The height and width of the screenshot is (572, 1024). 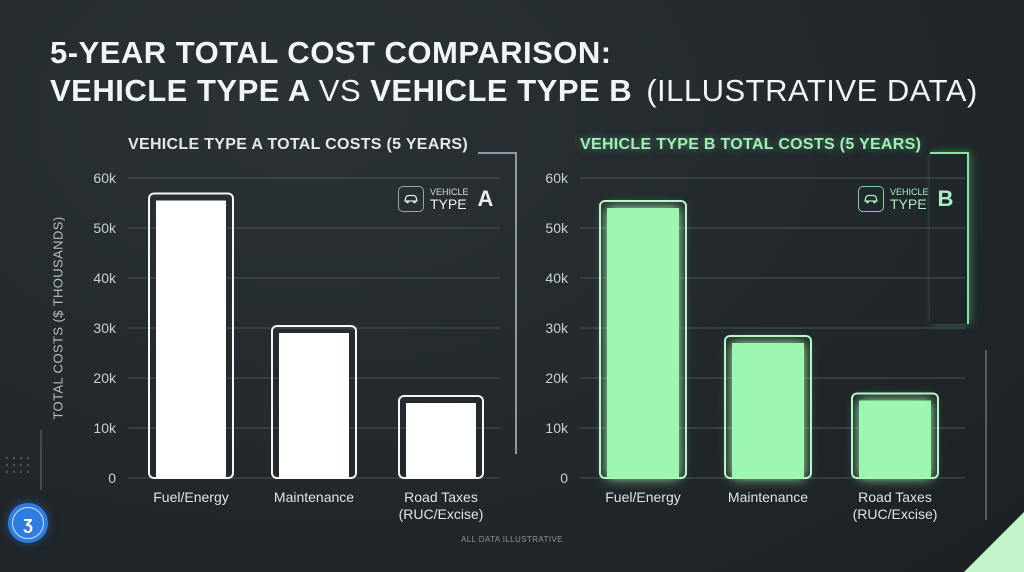 What do you see at coordinates (512, 539) in the screenshot?
I see `footnote: ALL DATA ILLUSTRATIVE` at bounding box center [512, 539].